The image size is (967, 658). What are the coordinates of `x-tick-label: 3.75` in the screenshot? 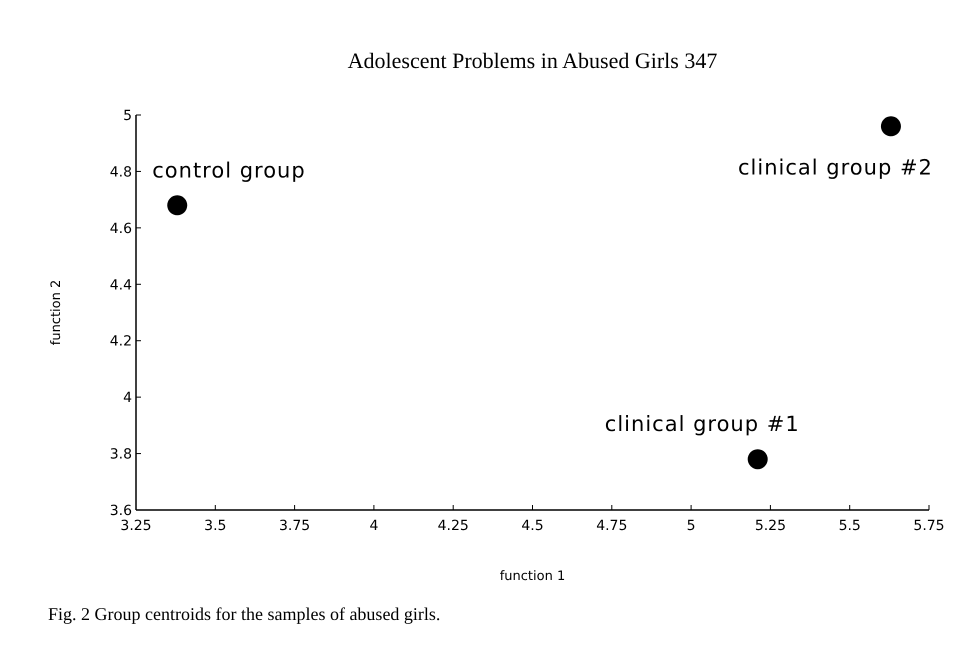 It's located at (294, 526).